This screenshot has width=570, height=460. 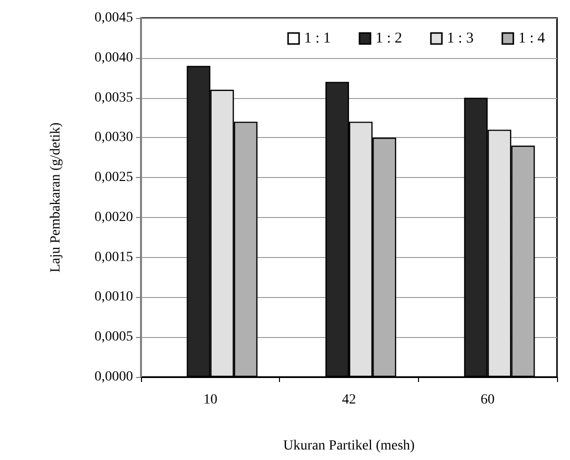 What do you see at coordinates (210, 400) in the screenshot?
I see `x-tick-label: 10` at bounding box center [210, 400].